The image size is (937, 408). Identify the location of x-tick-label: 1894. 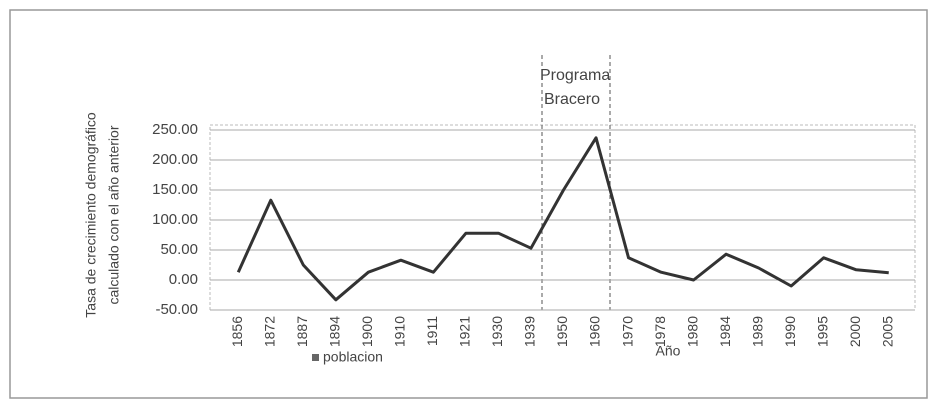
(335, 331).